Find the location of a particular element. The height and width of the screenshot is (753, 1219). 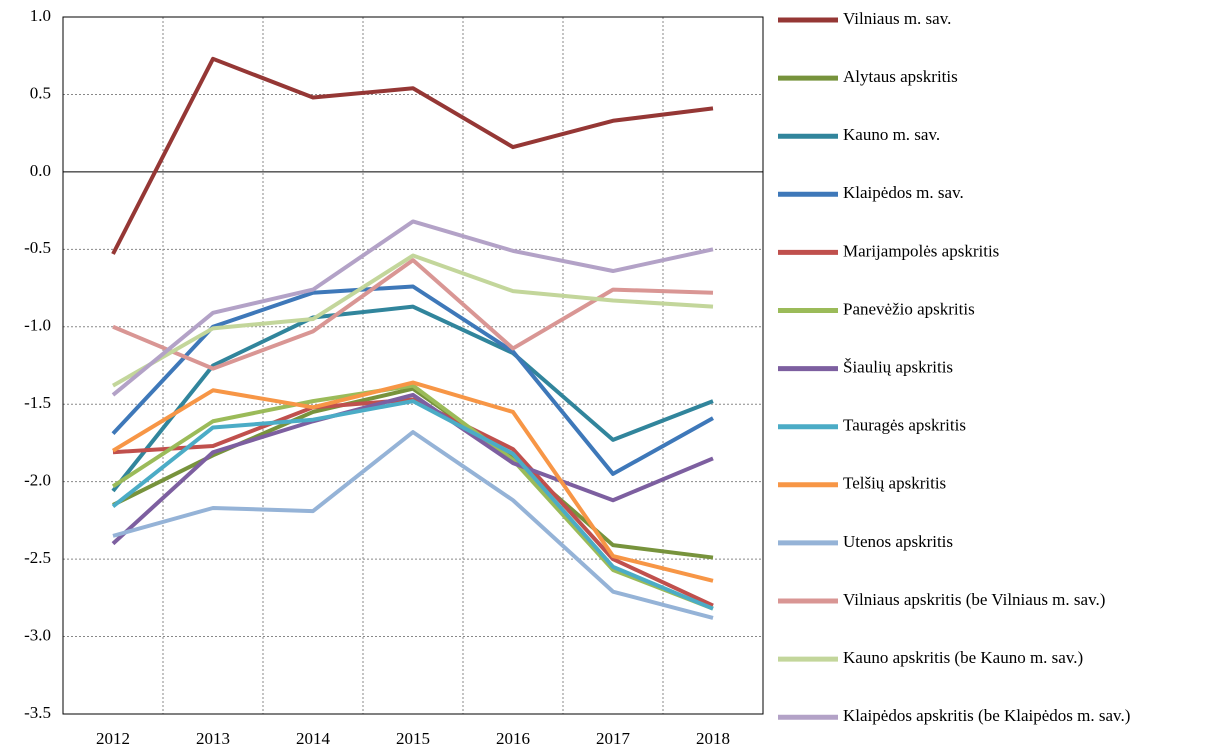

y-tick-label: 0.5 is located at coordinates (40, 92).